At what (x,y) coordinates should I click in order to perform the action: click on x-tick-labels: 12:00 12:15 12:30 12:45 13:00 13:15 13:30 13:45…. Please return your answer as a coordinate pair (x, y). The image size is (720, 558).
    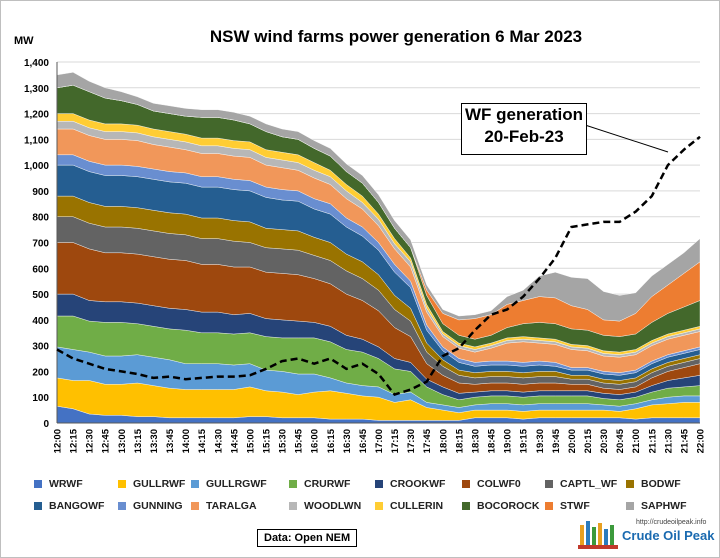
    Looking at the image, I should click on (380, 440).